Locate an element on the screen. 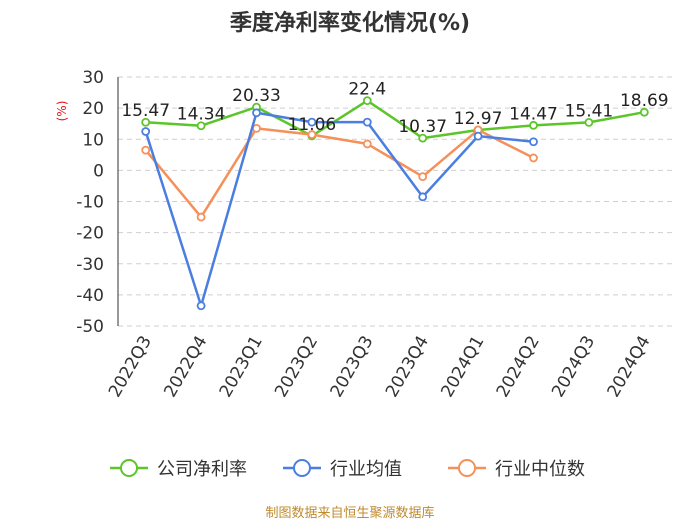 Image resolution: width=700 pixels, height=525 pixels. y-tick-label: 10 is located at coordinates (93, 140).